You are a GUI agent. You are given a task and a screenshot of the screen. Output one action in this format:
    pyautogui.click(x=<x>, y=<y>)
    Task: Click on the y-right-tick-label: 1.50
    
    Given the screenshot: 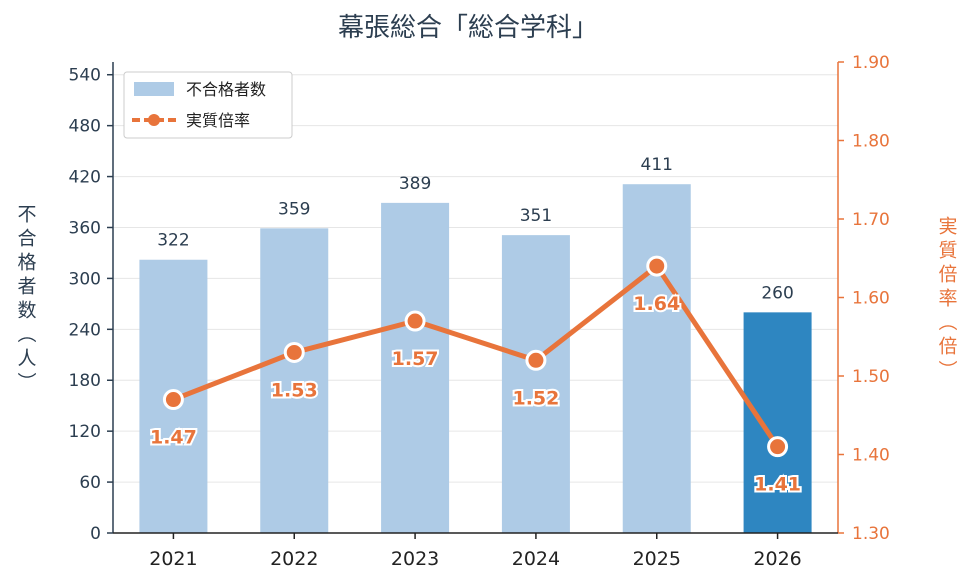 What is the action you would take?
    pyautogui.click(x=871, y=377)
    